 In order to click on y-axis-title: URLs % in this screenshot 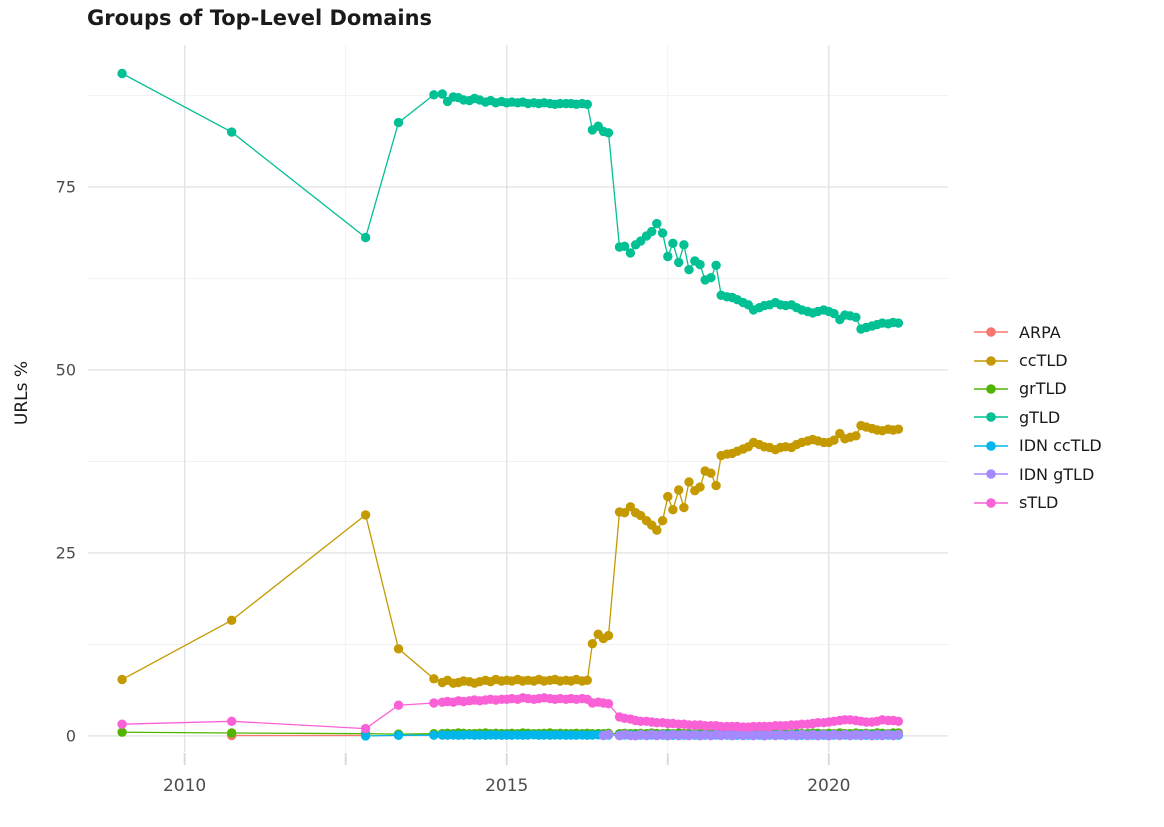, I will do `click(22, 393)`.